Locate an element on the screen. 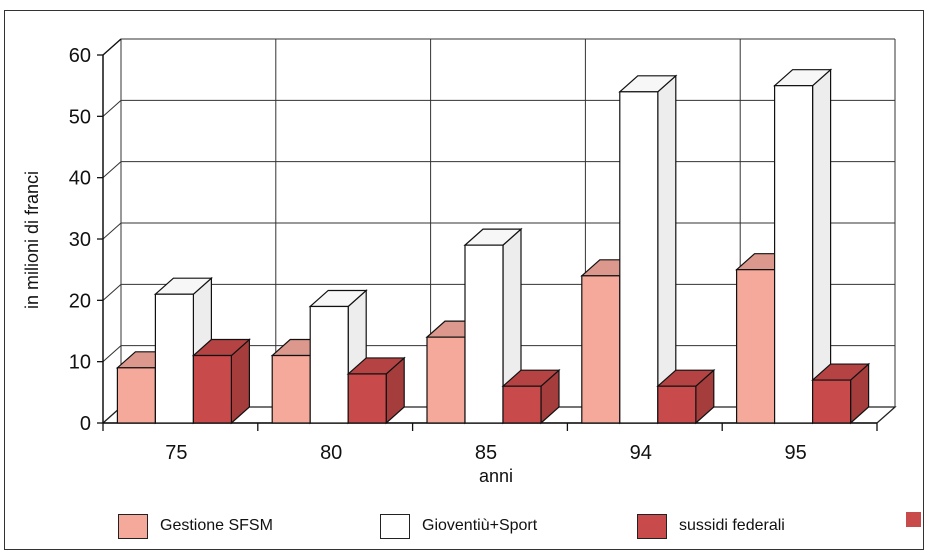 This screenshot has width=935, height=557. y-tick-label: 20 is located at coordinates (80, 301).